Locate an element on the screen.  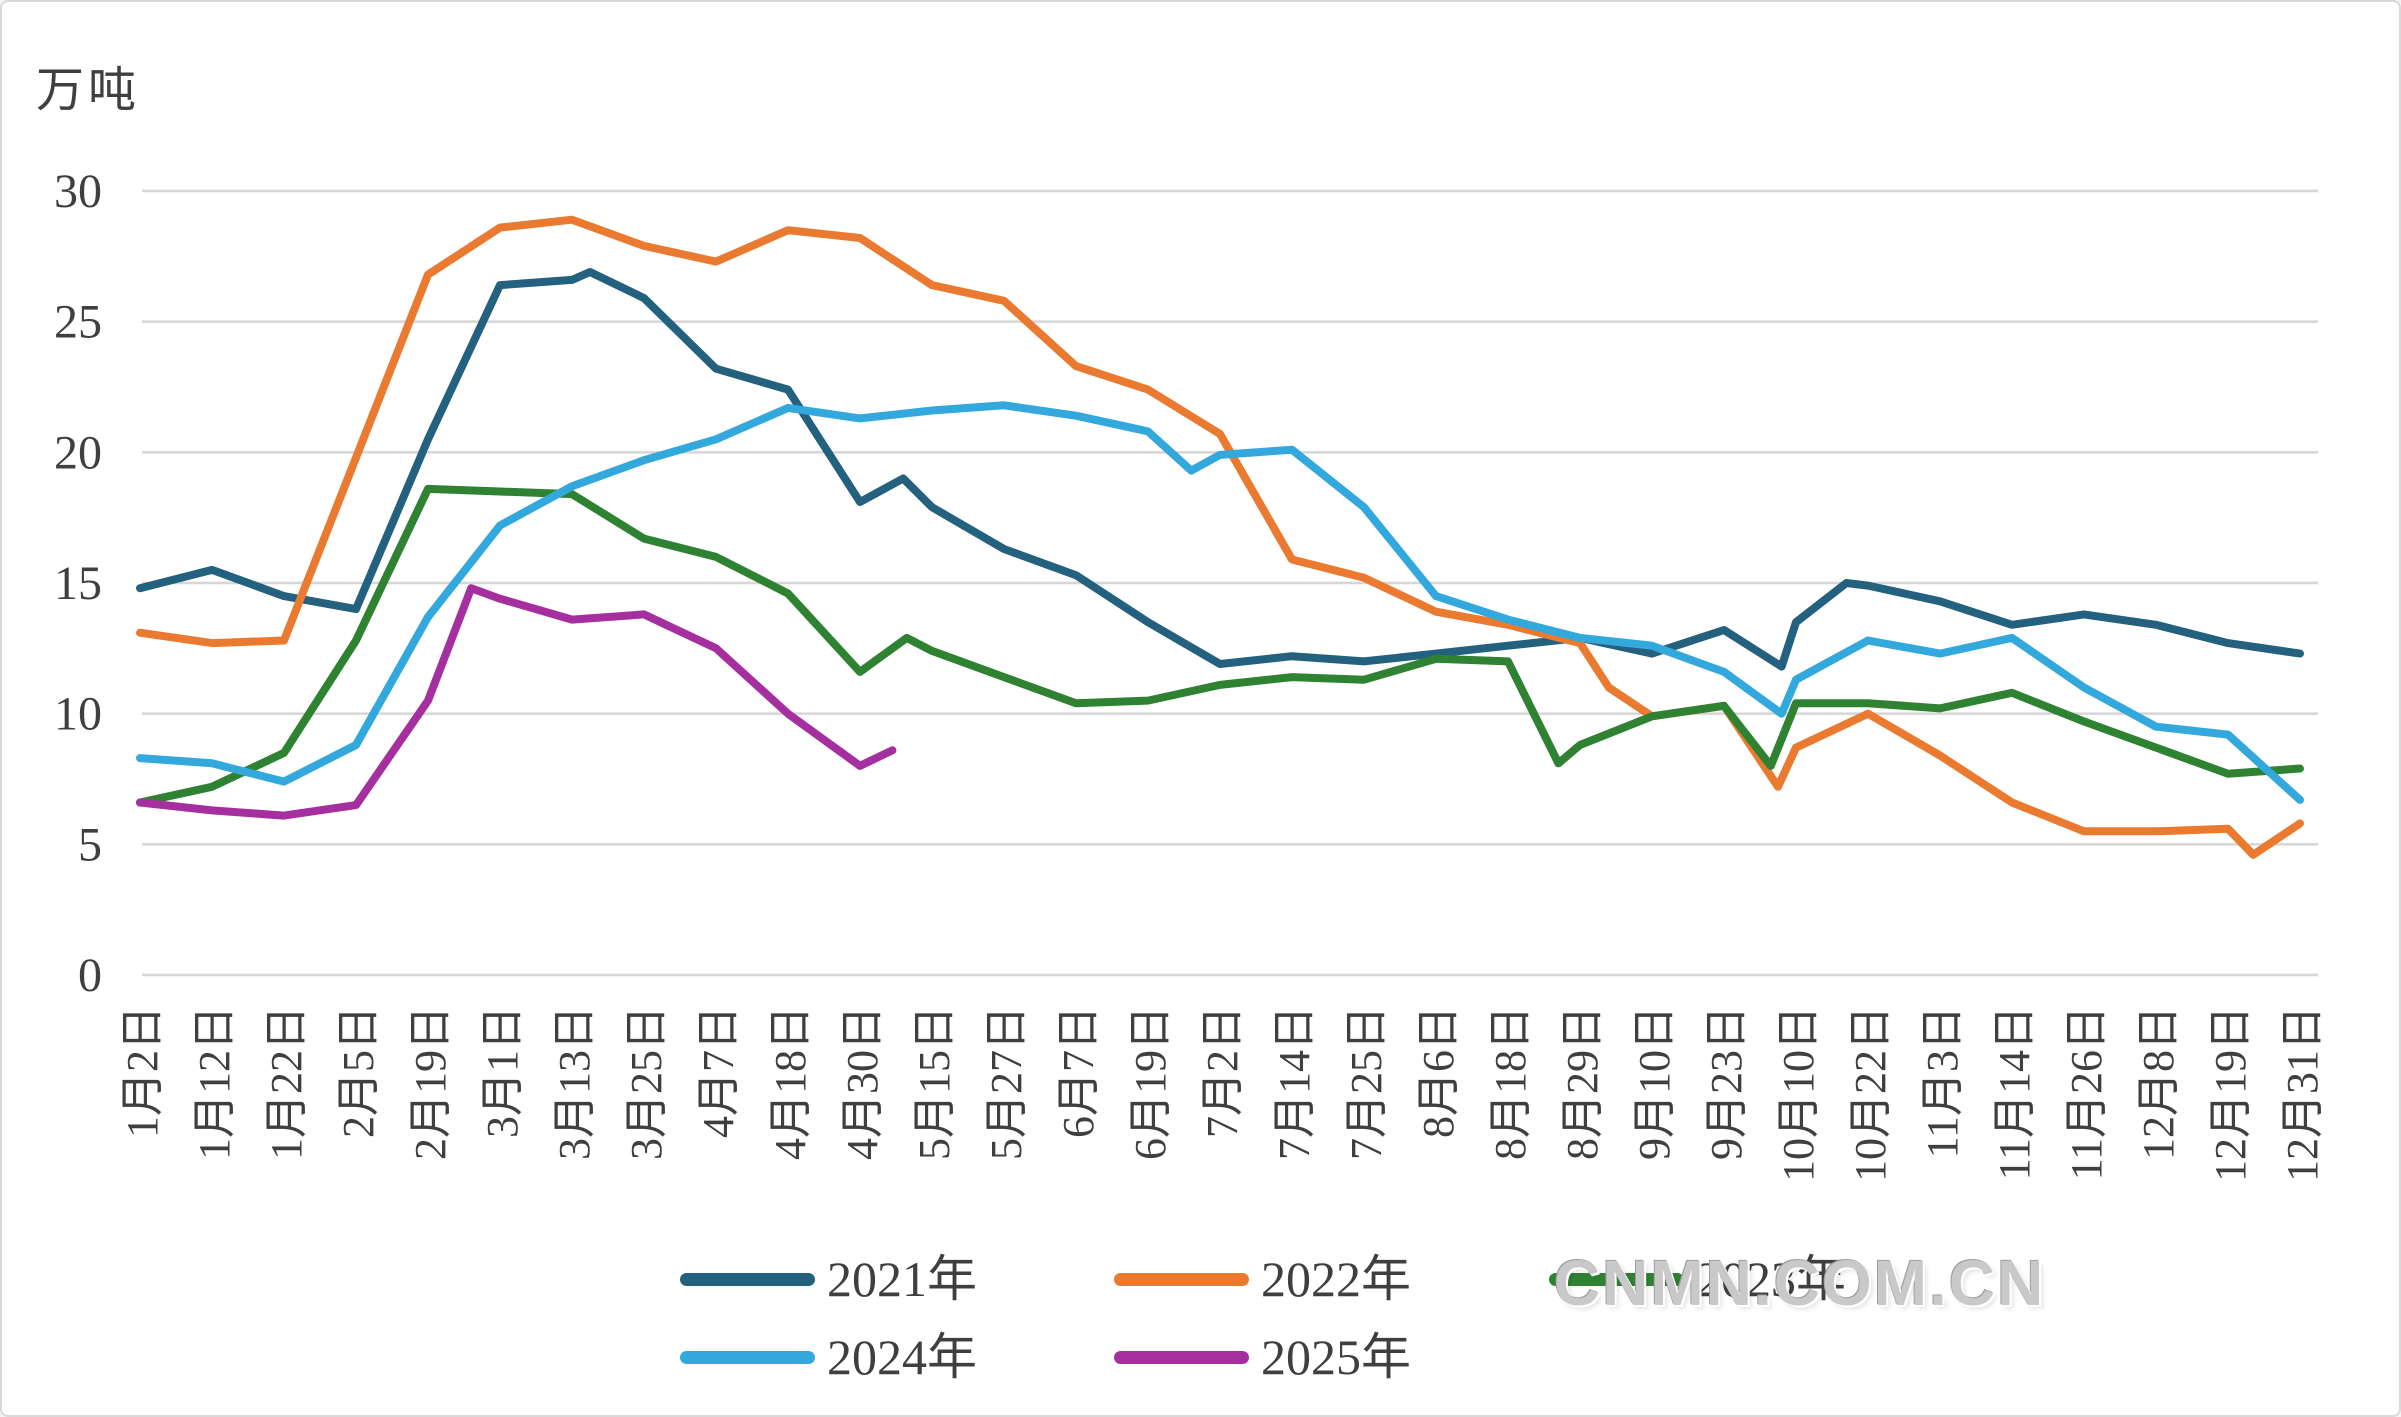
x-tick-label: 12月31日 is located at coordinates (2302, 1094).